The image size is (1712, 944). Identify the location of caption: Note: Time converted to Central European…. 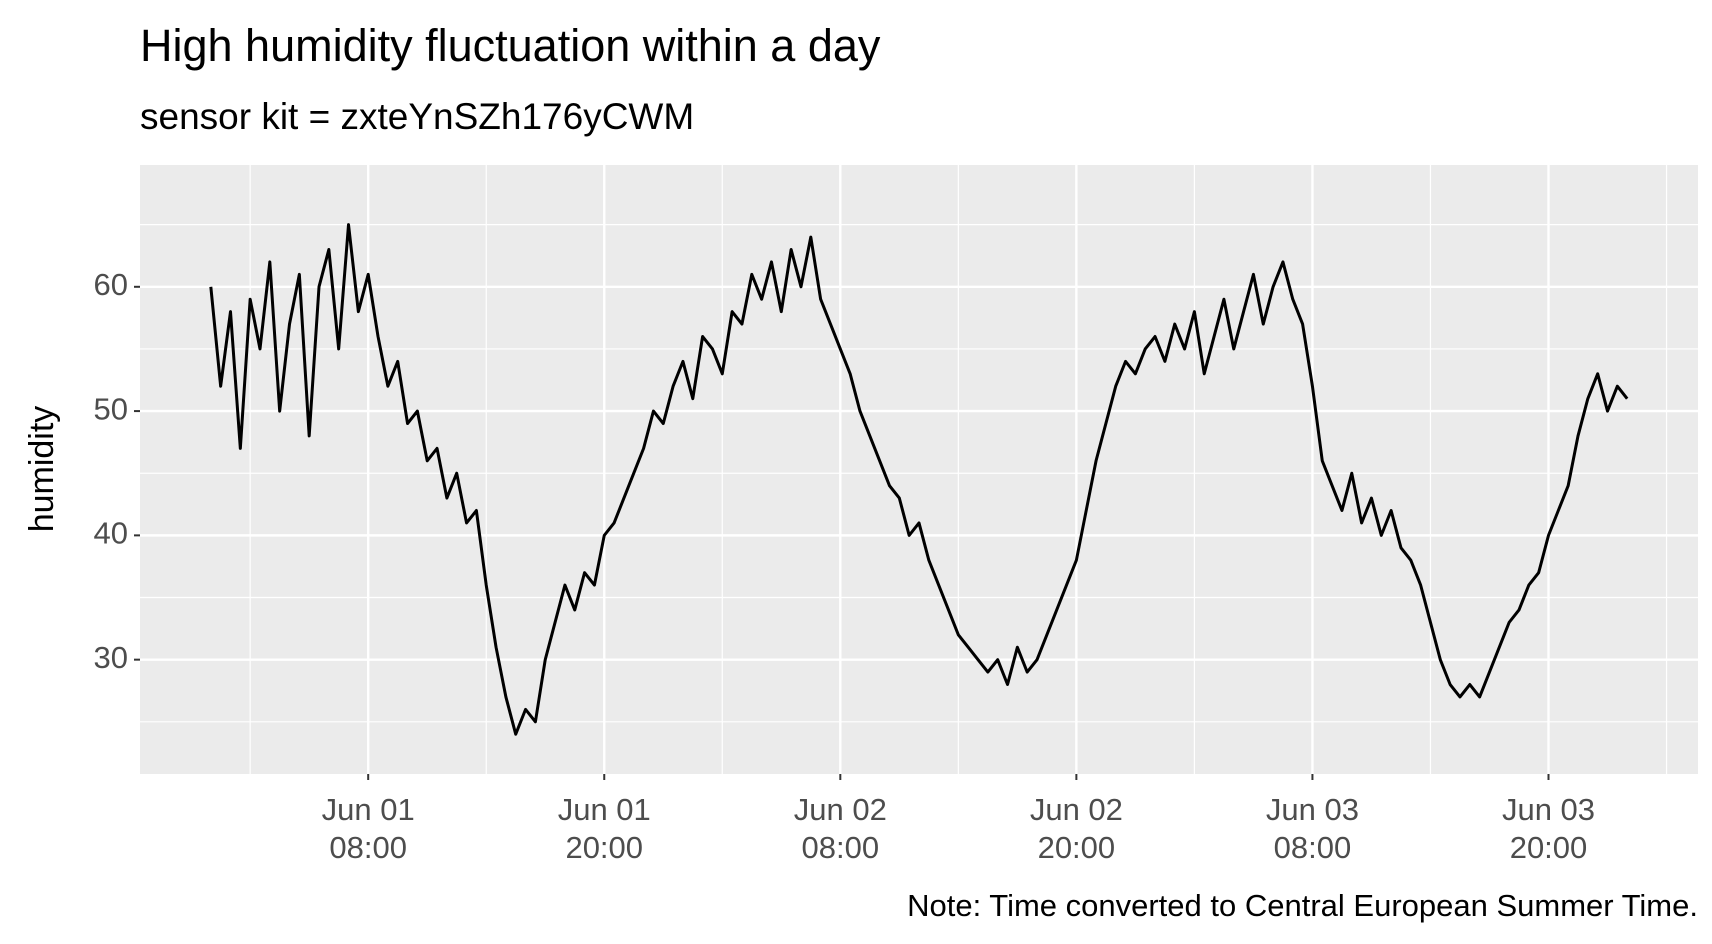
(1302, 905).